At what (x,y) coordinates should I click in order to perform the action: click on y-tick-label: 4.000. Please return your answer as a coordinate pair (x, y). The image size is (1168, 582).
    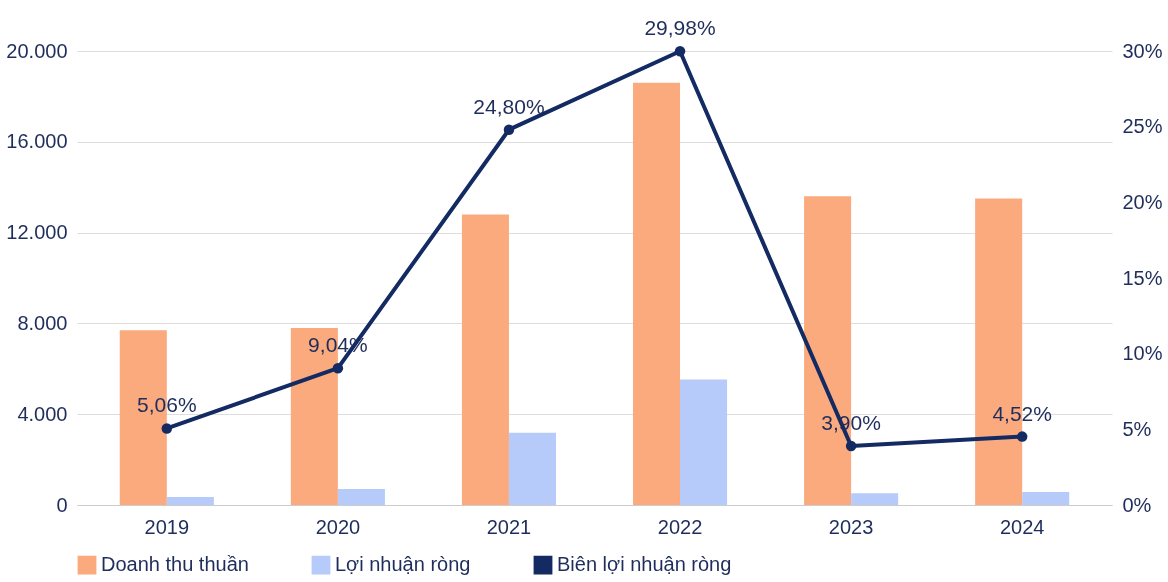
    Looking at the image, I should click on (42, 413).